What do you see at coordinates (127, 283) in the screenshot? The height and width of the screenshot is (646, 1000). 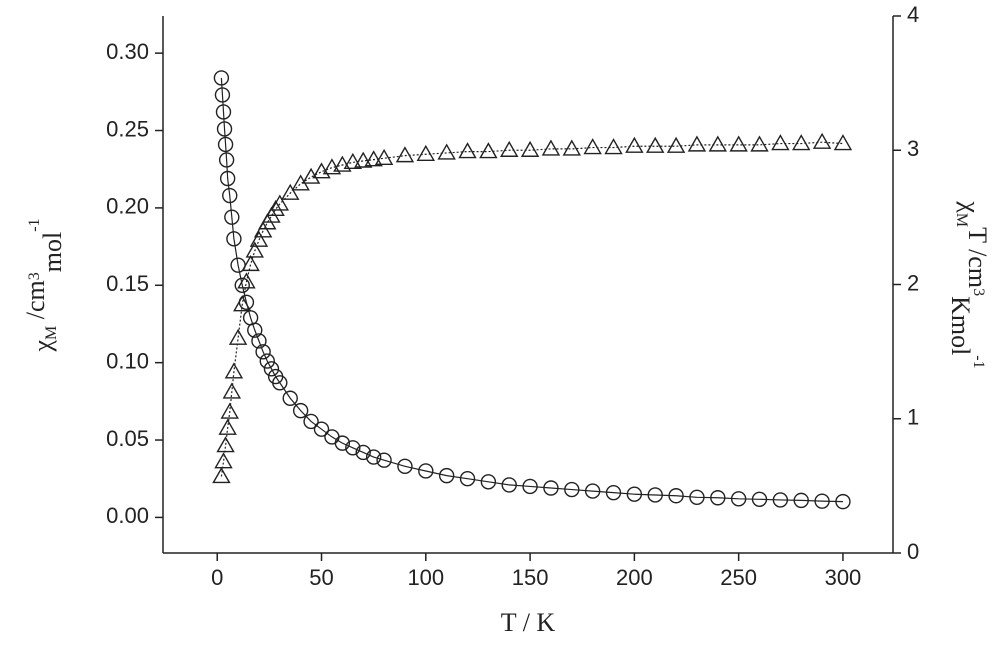 I see `y-tick-label: 0.15` at bounding box center [127, 283].